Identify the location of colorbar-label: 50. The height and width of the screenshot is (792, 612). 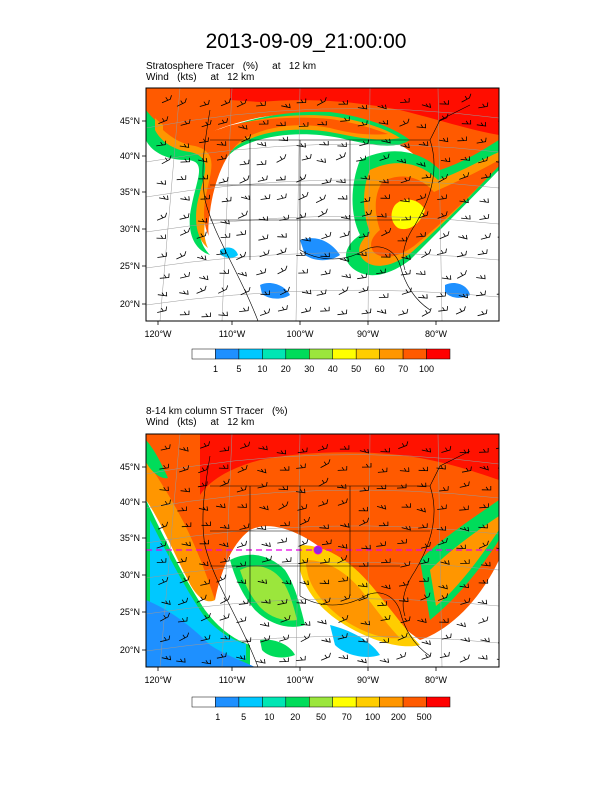
(356, 369).